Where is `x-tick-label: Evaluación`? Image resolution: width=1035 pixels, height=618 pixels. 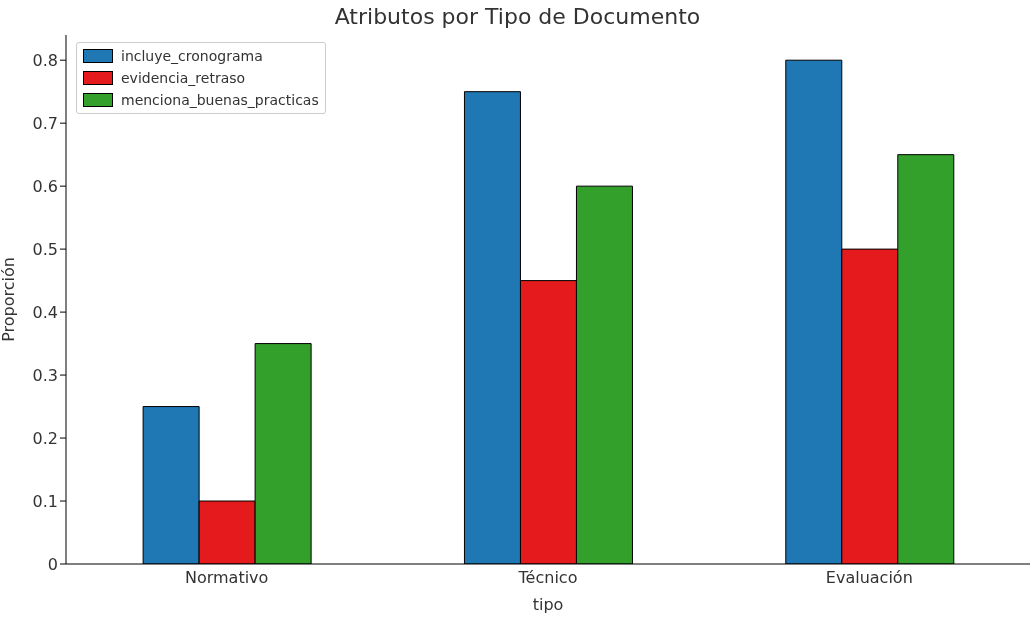 x-tick-label: Evaluación is located at coordinates (869, 578).